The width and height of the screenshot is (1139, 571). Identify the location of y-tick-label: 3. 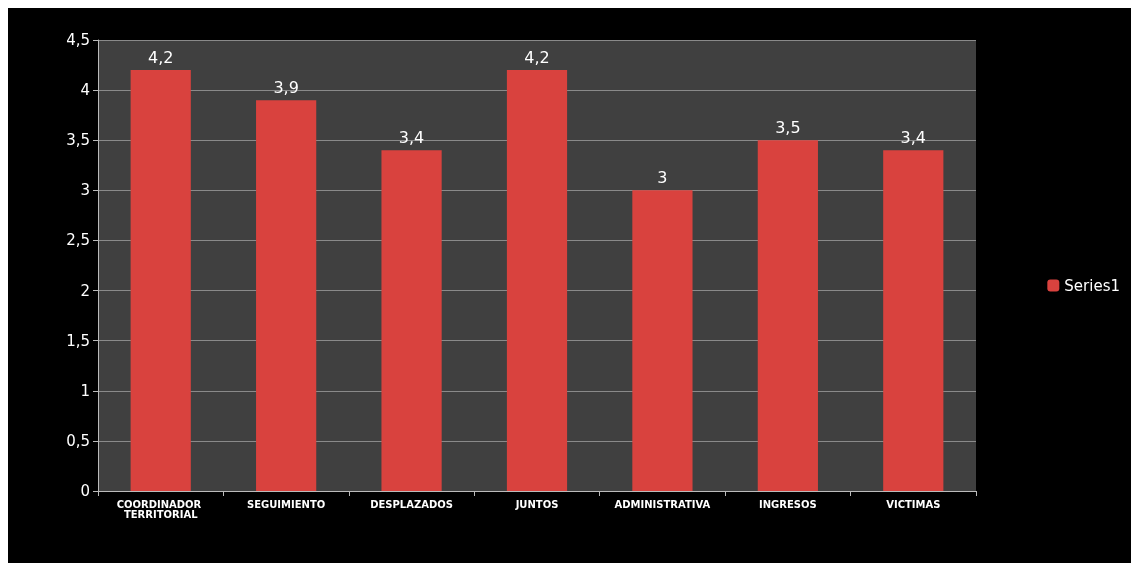
(85, 190).